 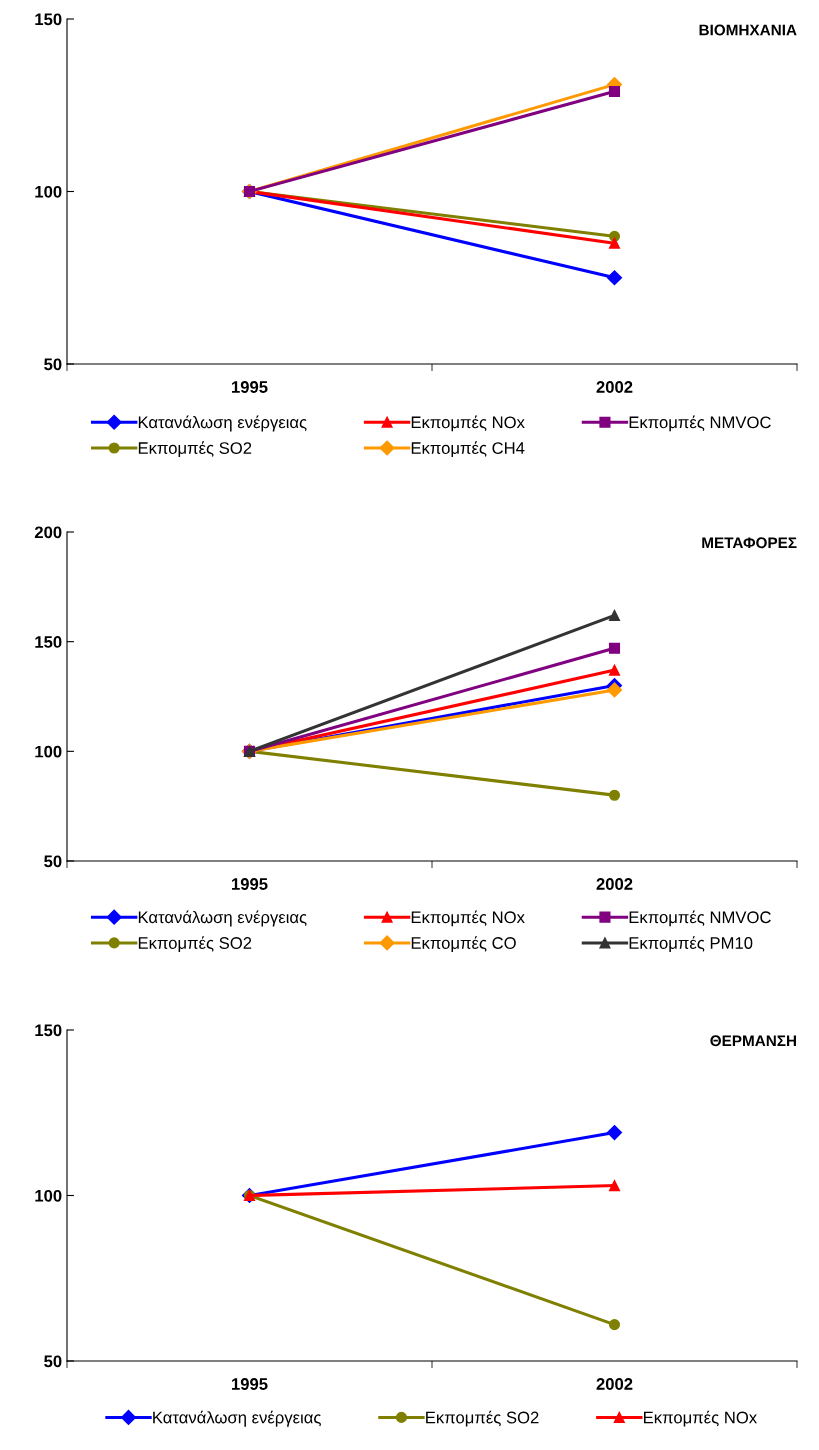 What do you see at coordinates (753, 1041) in the screenshot?
I see `chart-title: ΘΕΡΜΑΝΣΗ` at bounding box center [753, 1041].